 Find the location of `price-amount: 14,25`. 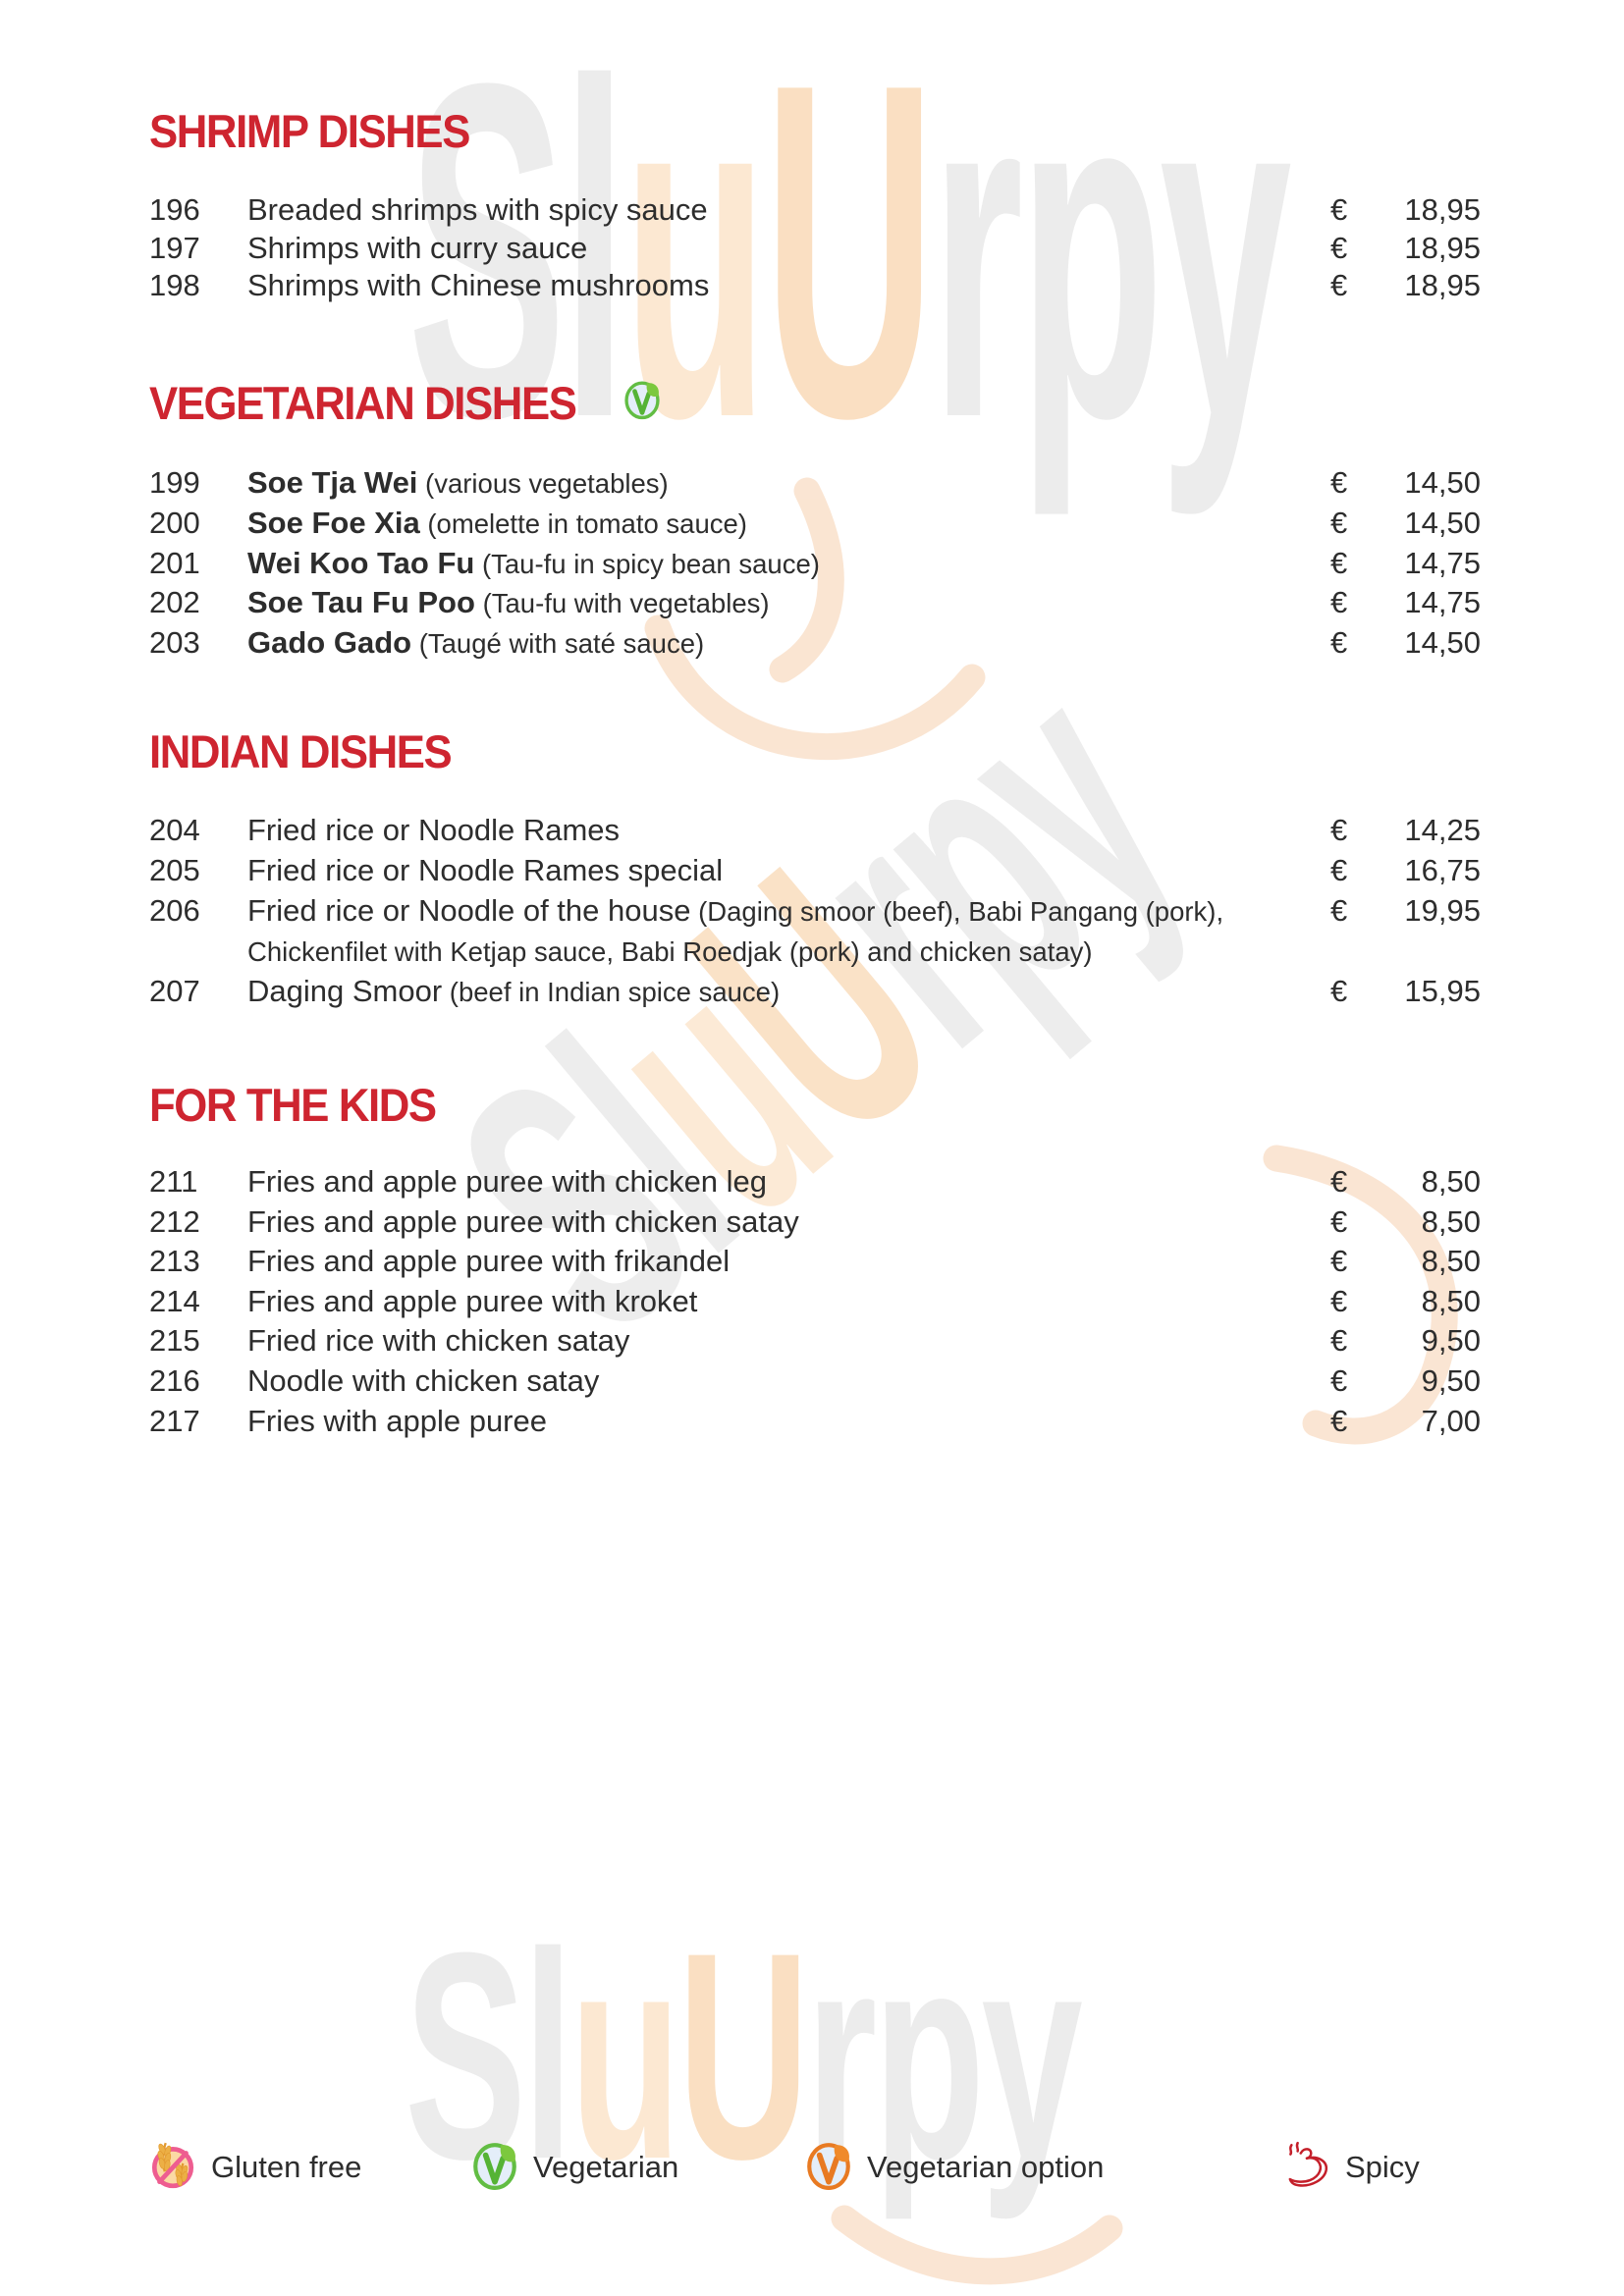

price-amount: 14,25 is located at coordinates (1442, 830).